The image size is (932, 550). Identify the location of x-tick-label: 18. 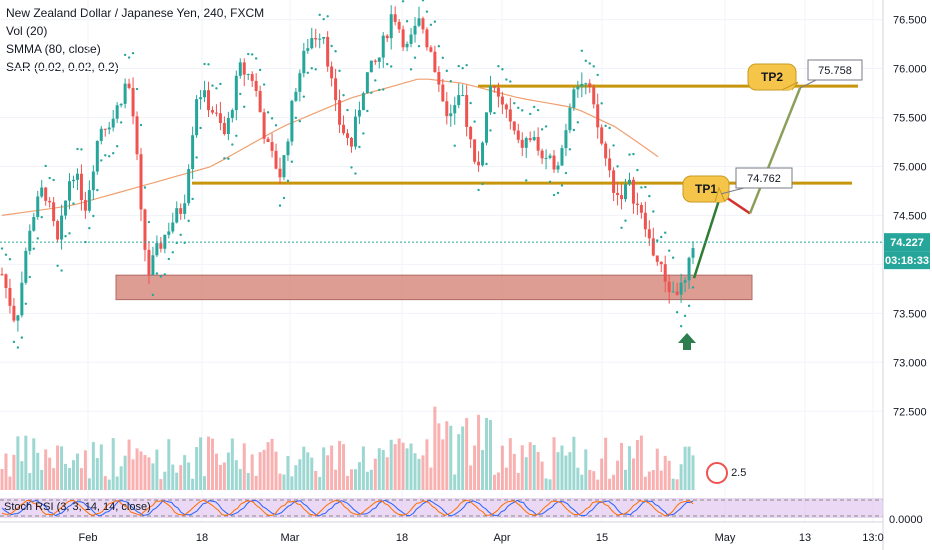
(202, 538).